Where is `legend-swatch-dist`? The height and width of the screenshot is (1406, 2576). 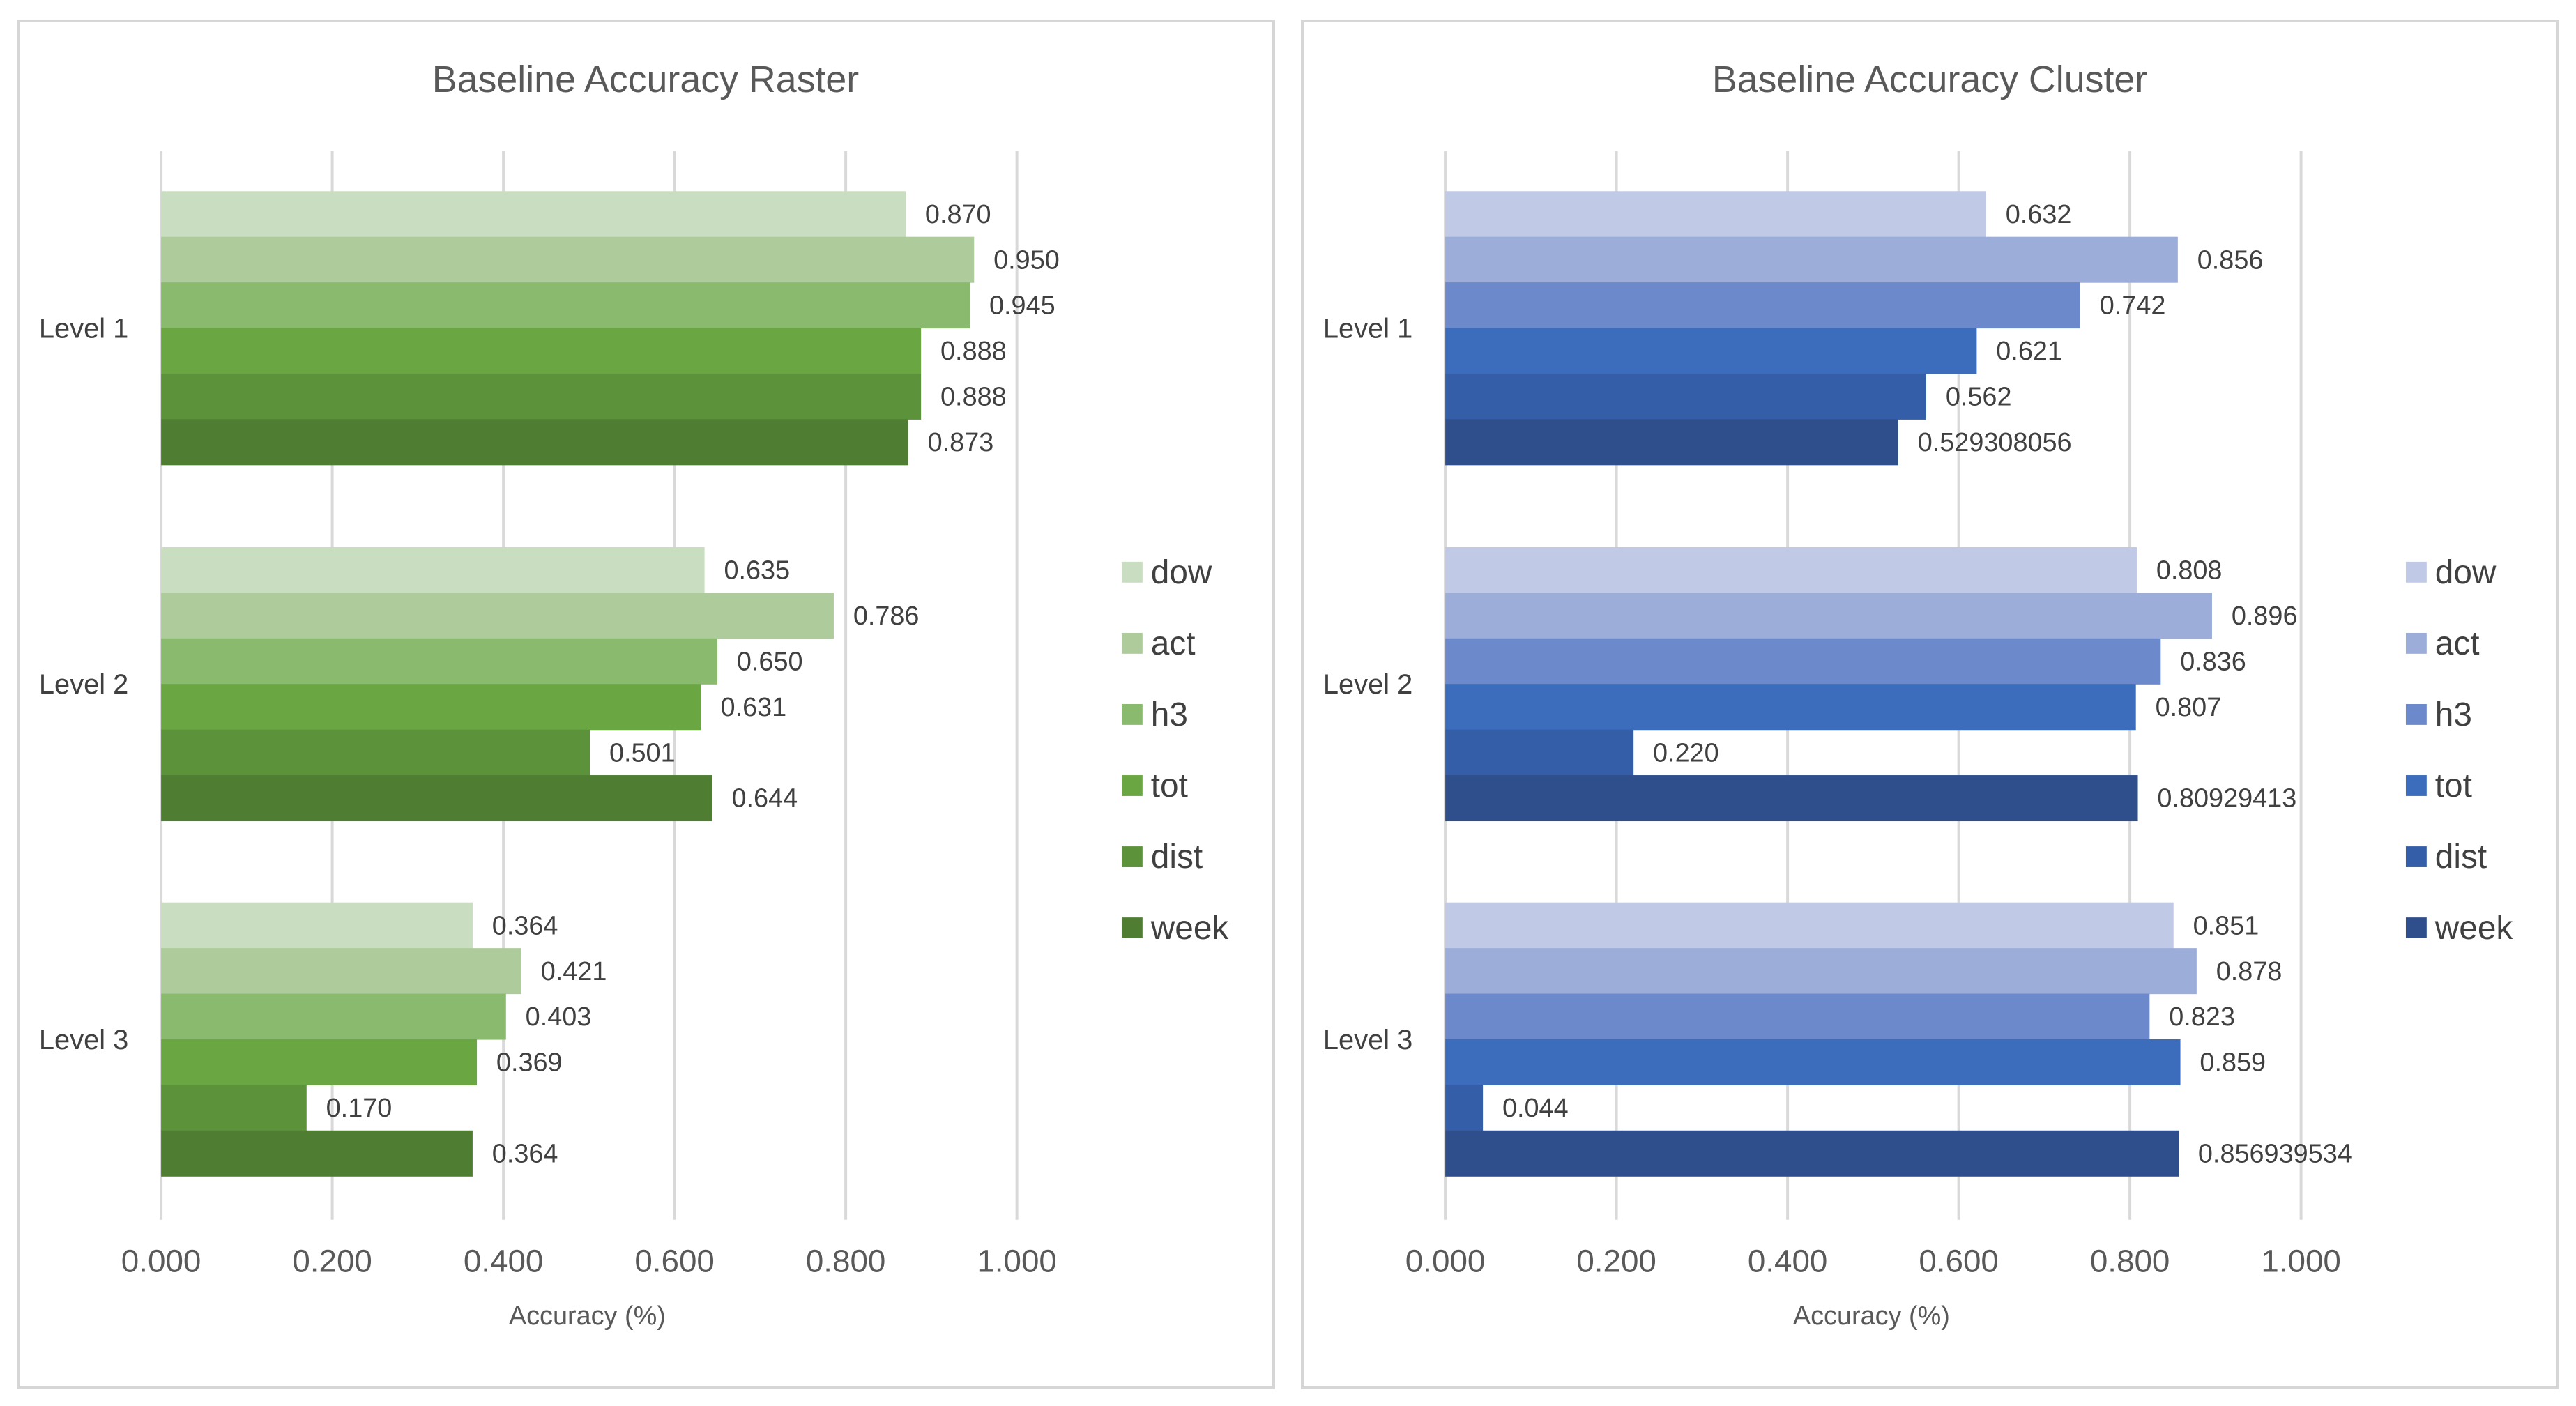 legend-swatch-dist is located at coordinates (1132, 856).